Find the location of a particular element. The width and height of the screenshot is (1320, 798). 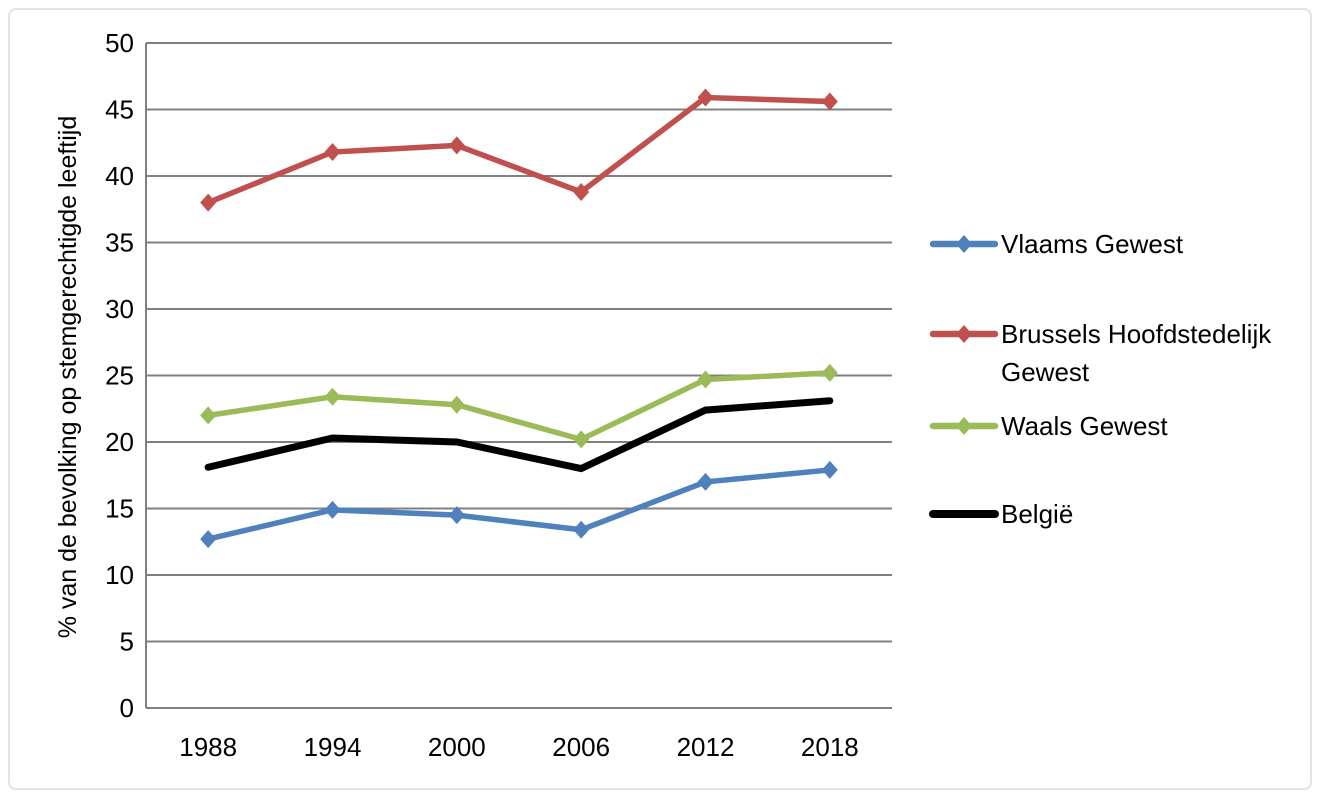

marker-vlaams-gewest-2006 is located at coordinates (581, 529).